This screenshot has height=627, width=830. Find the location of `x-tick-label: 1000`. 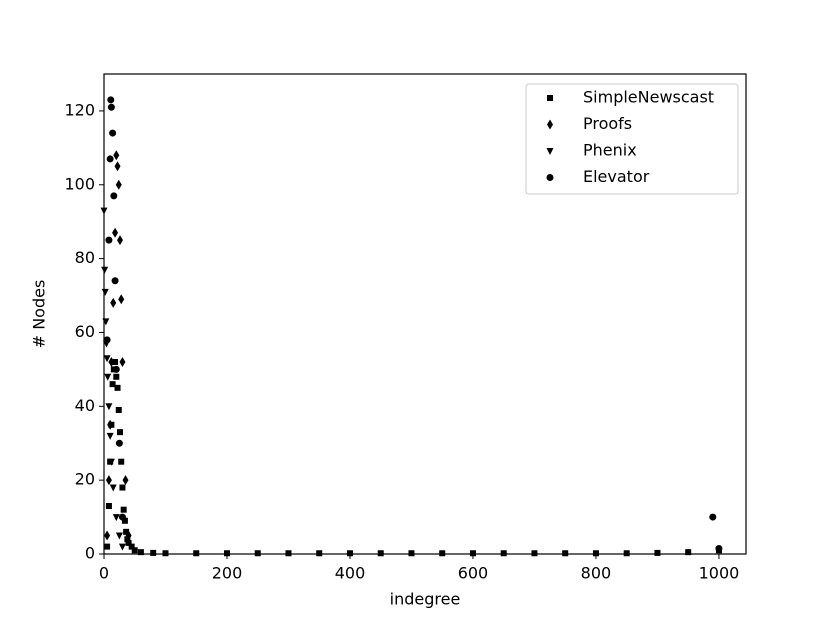

x-tick-label: 1000 is located at coordinates (719, 573).